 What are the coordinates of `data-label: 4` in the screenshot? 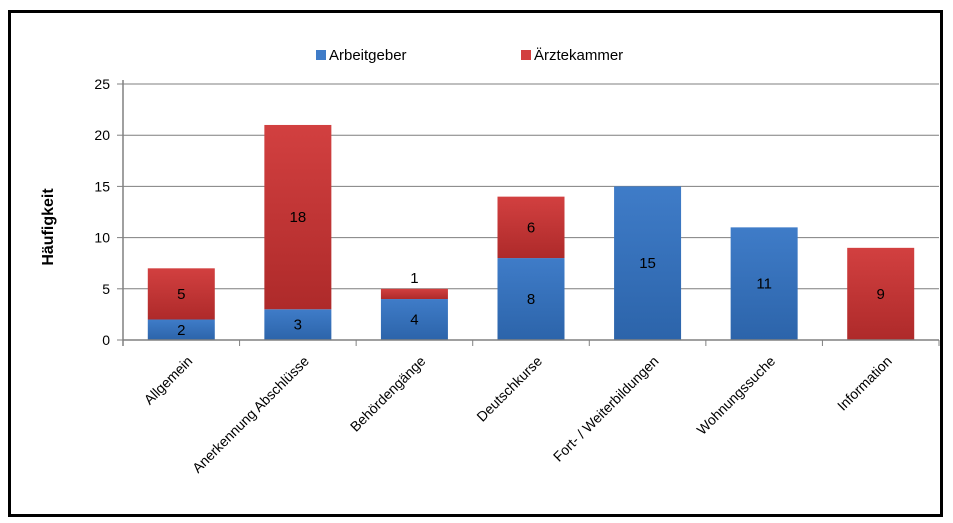 It's located at (414, 320).